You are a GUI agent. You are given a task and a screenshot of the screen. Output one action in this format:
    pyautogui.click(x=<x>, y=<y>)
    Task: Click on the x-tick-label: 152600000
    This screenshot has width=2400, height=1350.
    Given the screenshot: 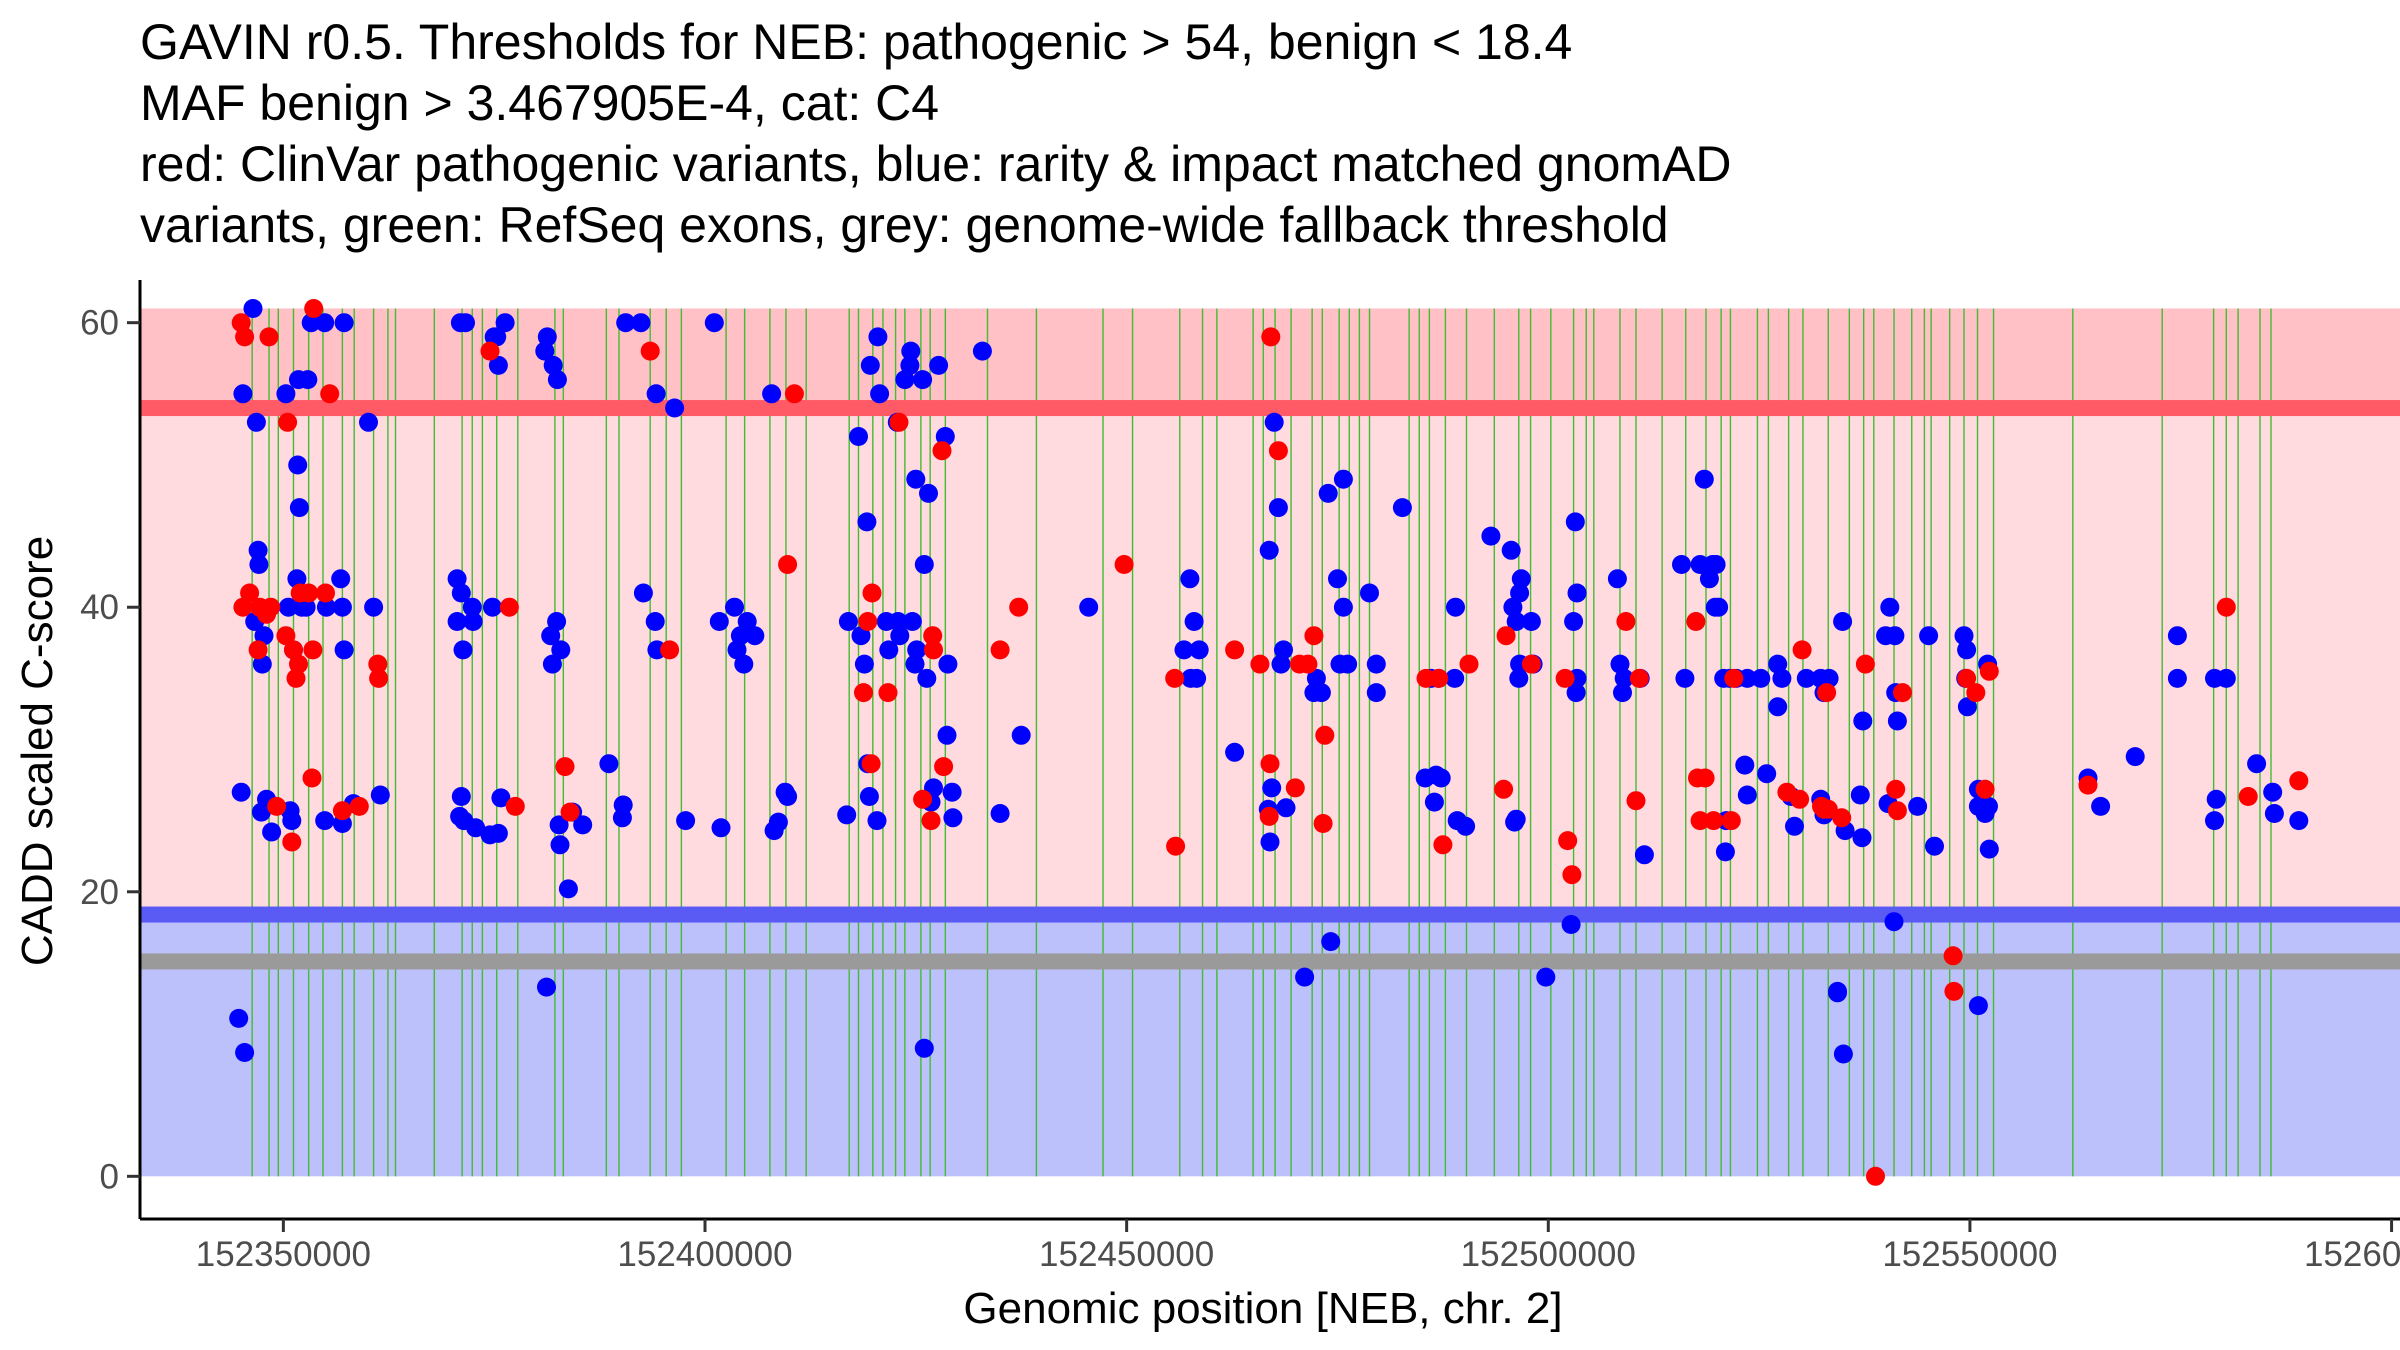 What is the action you would take?
    pyautogui.click(x=2352, y=1254)
    